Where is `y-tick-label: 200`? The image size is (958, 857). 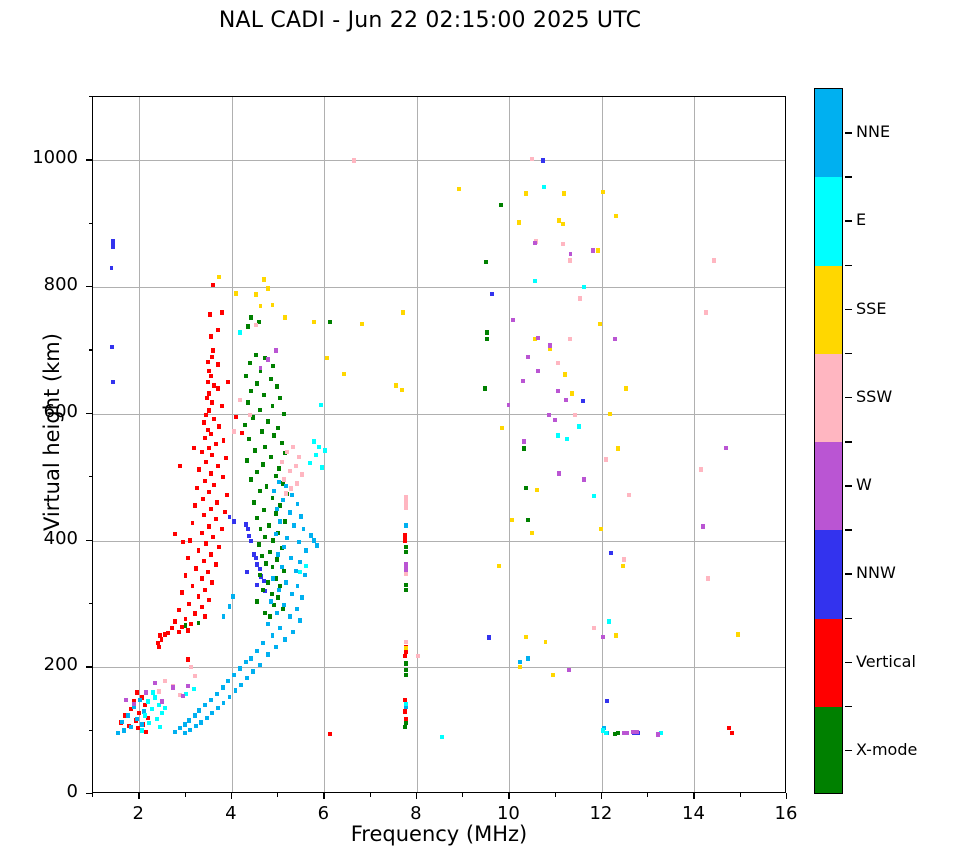
y-tick-label: 200 is located at coordinates (60, 665).